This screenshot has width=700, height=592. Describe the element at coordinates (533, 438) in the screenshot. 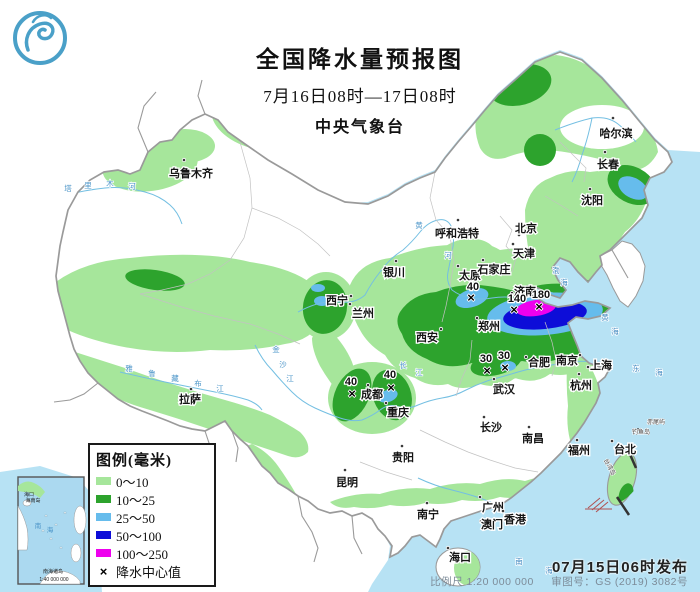

I see `city-label: 南昌` at that location.